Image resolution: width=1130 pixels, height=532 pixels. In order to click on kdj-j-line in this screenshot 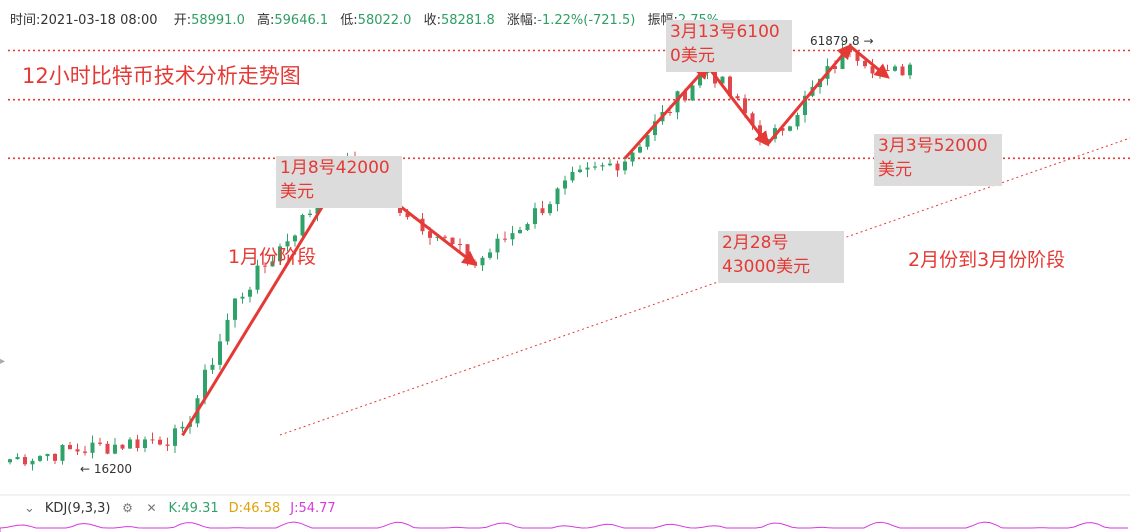, I will do `click(564, 526)`.